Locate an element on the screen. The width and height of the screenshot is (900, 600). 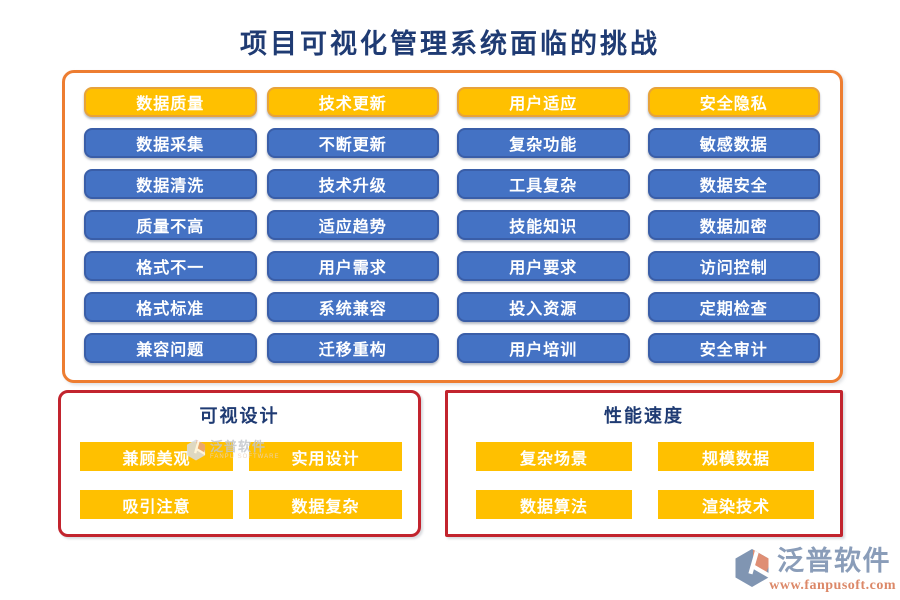
challenge-item-user-adaptation-2: 工具复杂 is located at coordinates (543, 184).